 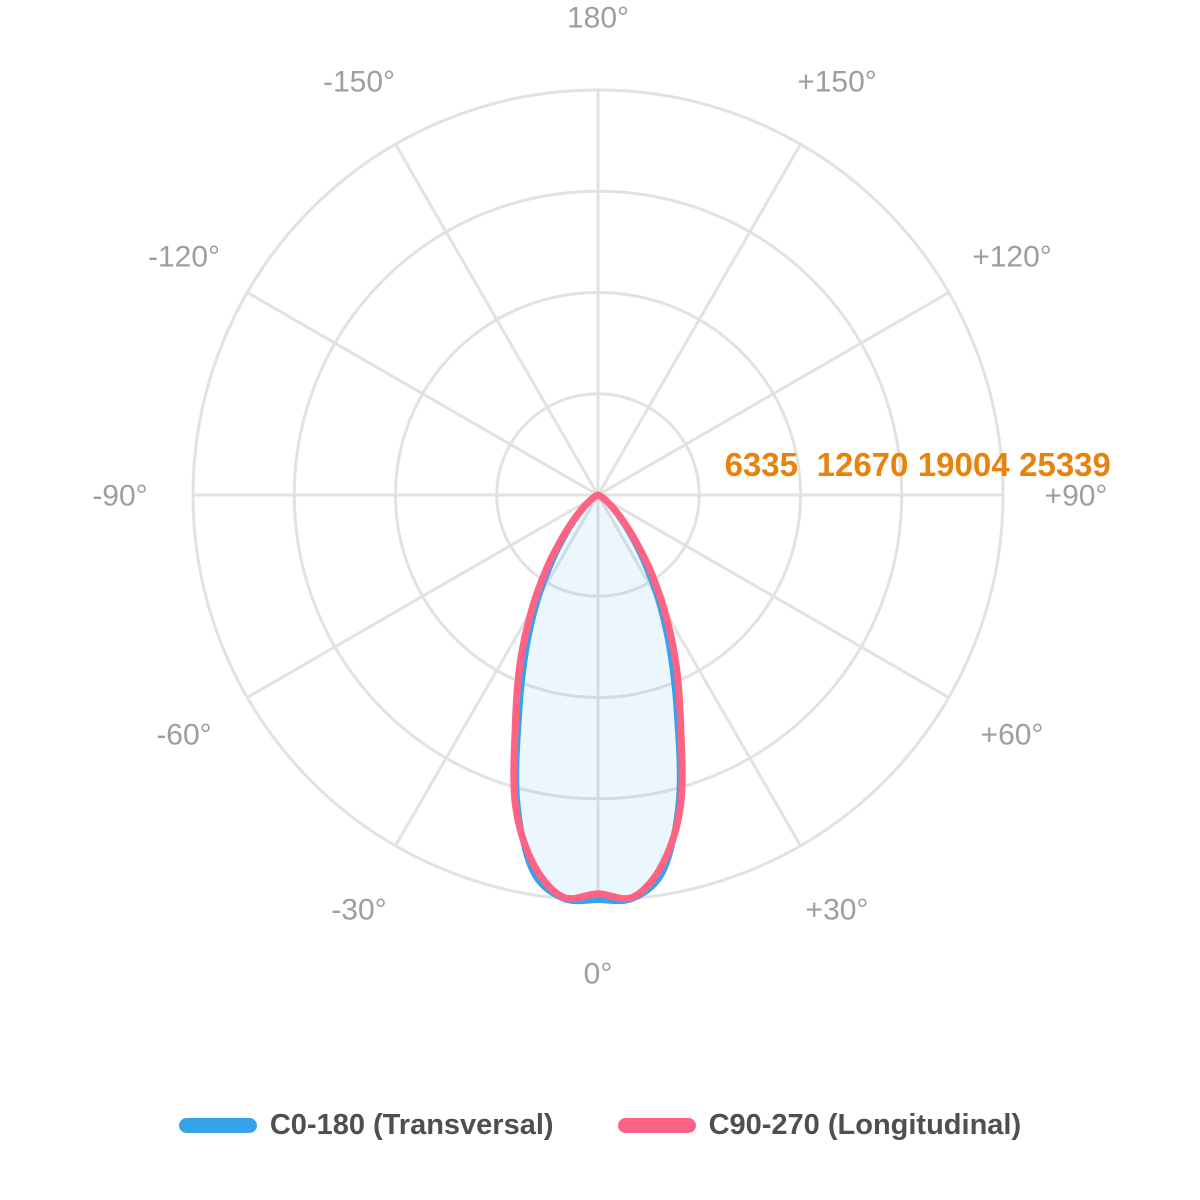 I want to click on angle-label-30: +30°, so click(x=837, y=910).